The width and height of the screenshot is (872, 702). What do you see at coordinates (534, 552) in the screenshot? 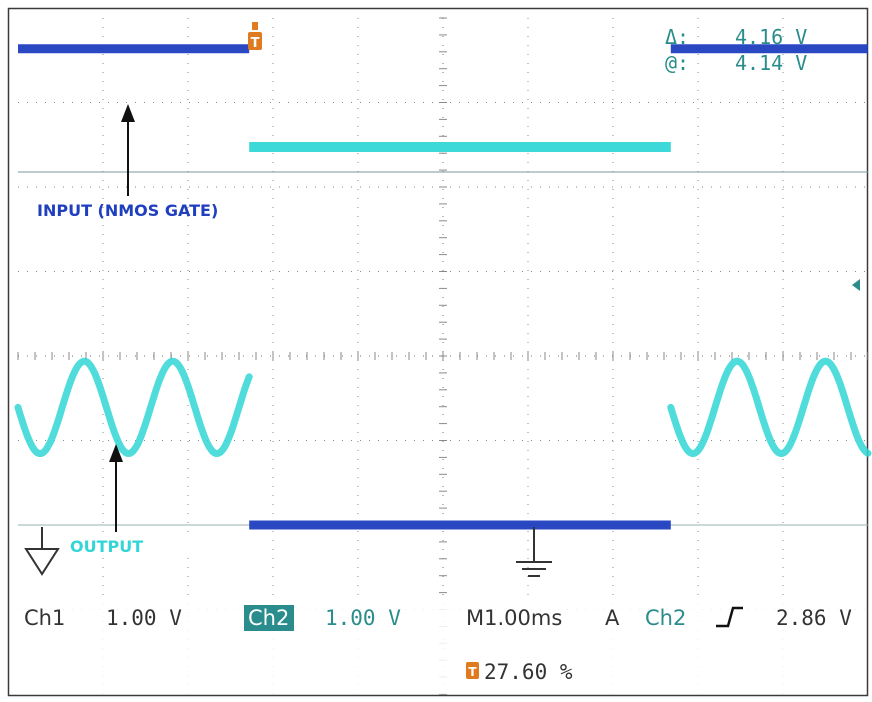
I see `ground-symbol-icon` at bounding box center [534, 552].